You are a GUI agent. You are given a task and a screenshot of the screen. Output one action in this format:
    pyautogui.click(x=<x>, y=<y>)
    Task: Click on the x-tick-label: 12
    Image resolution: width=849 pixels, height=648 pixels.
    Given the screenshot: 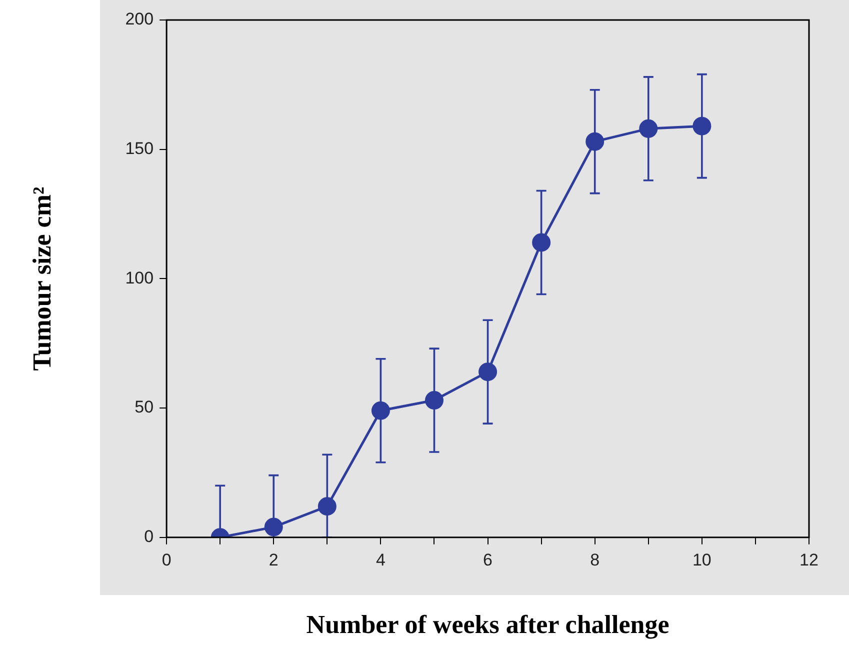 What is the action you would take?
    pyautogui.click(x=809, y=560)
    